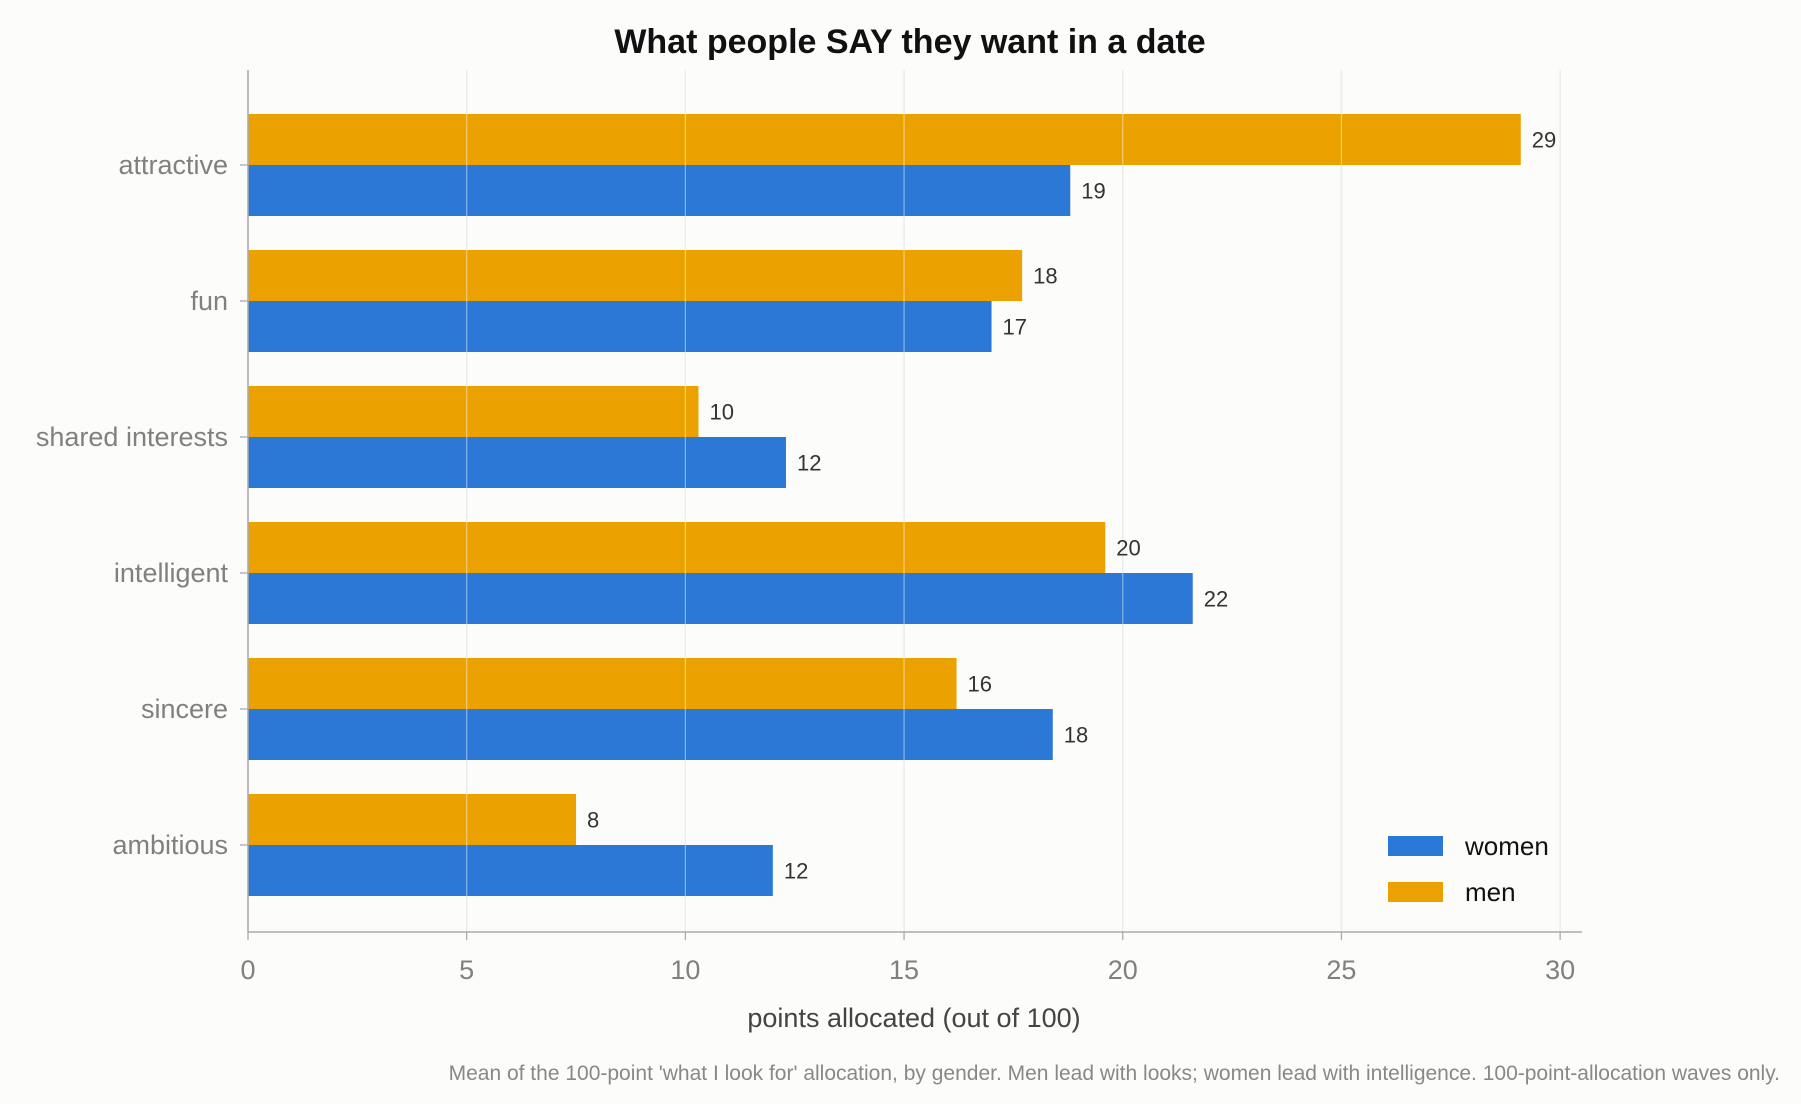 Image resolution: width=1801 pixels, height=1104 pixels. Describe the element at coordinates (1341, 970) in the screenshot. I see `x-tick-label: 25` at that location.